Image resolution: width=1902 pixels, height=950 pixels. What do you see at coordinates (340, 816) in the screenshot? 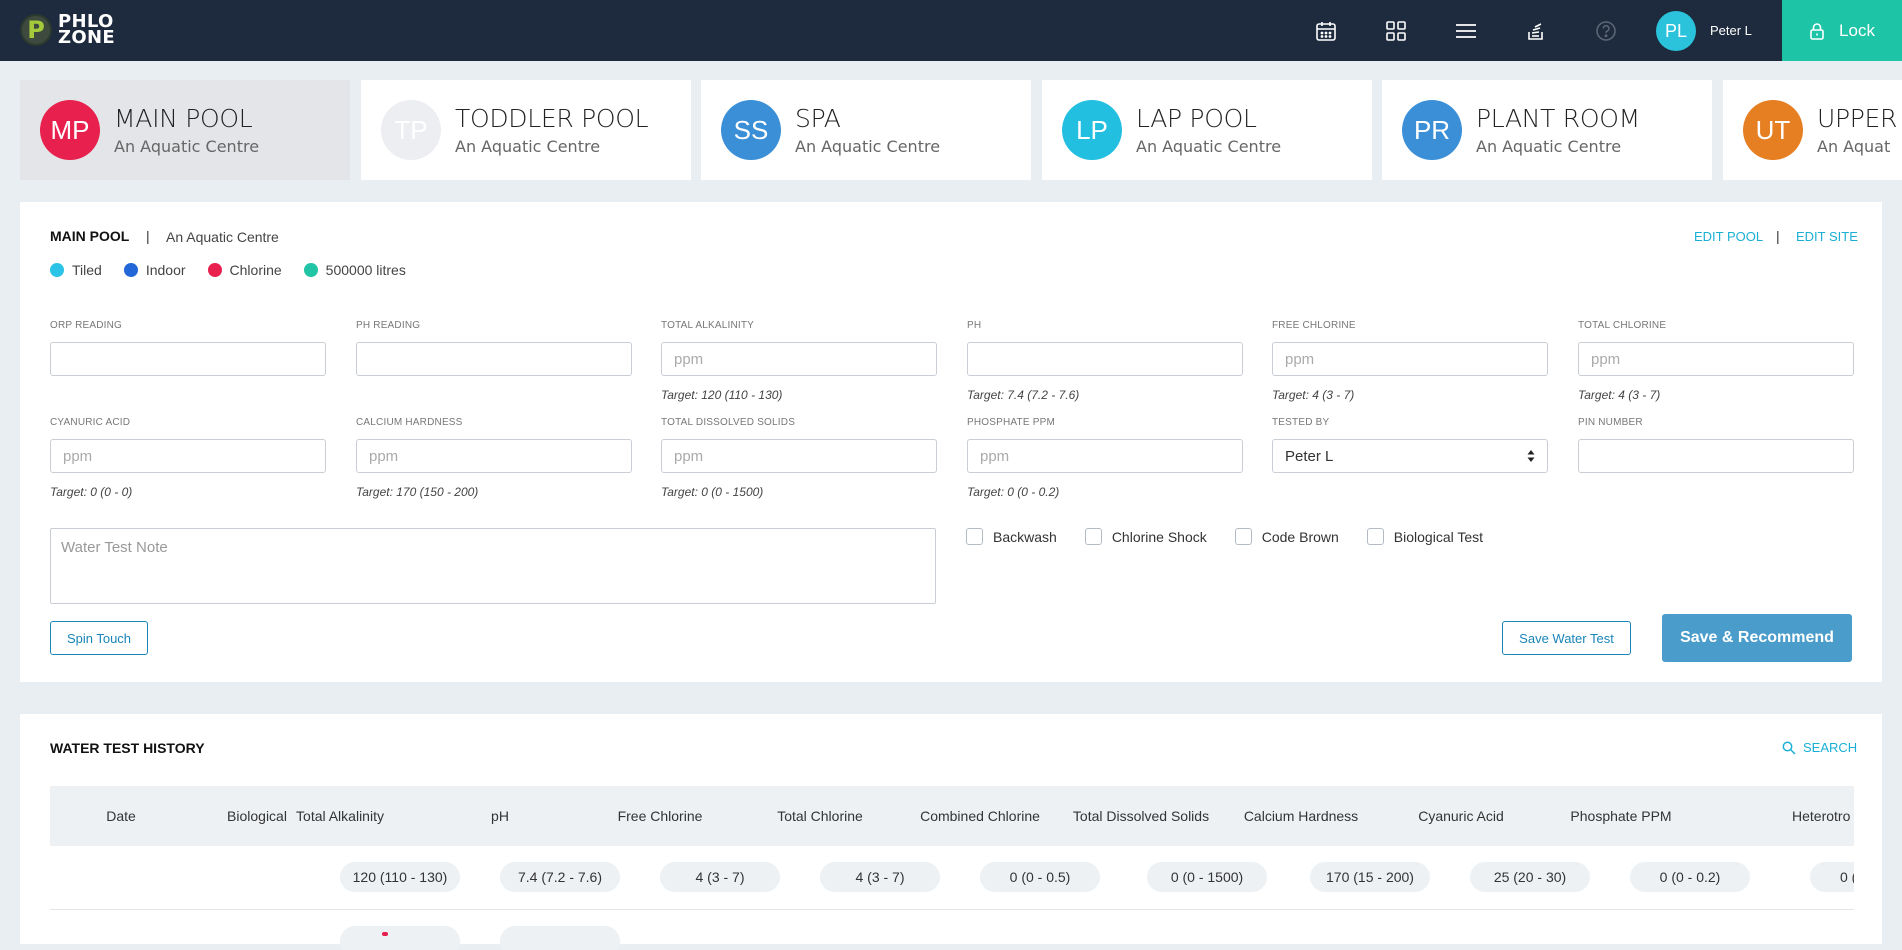
I see `col-total-alkalinity: Total Alkalinity` at bounding box center [340, 816].